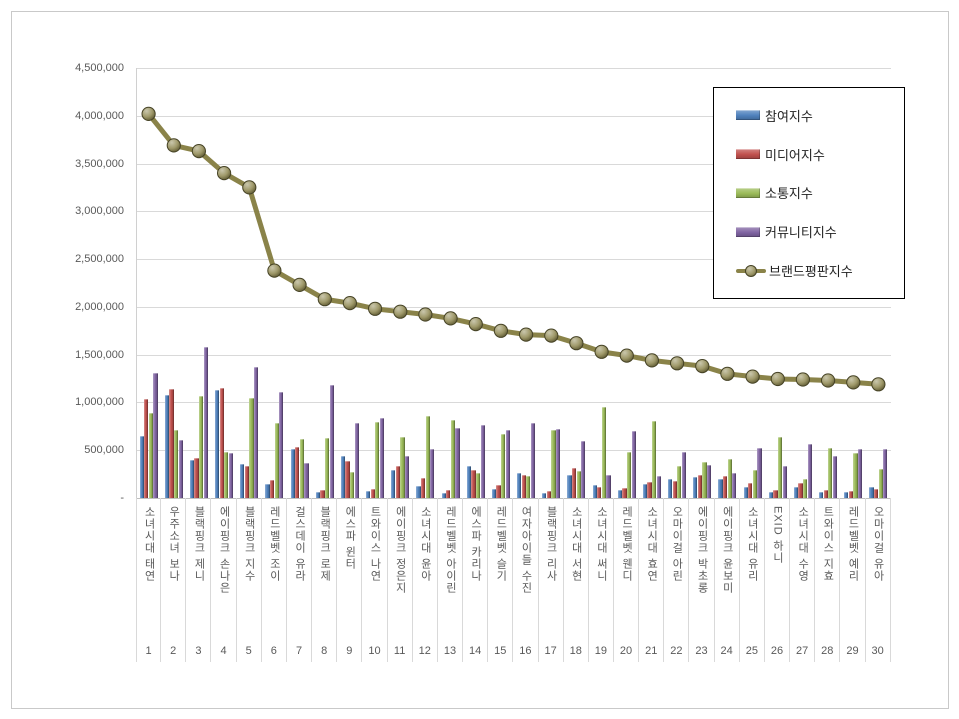 The image size is (959, 719). What do you see at coordinates (425, 544) in the screenshot?
I see `category-label: 소녀시대 윤아` at bounding box center [425, 544].